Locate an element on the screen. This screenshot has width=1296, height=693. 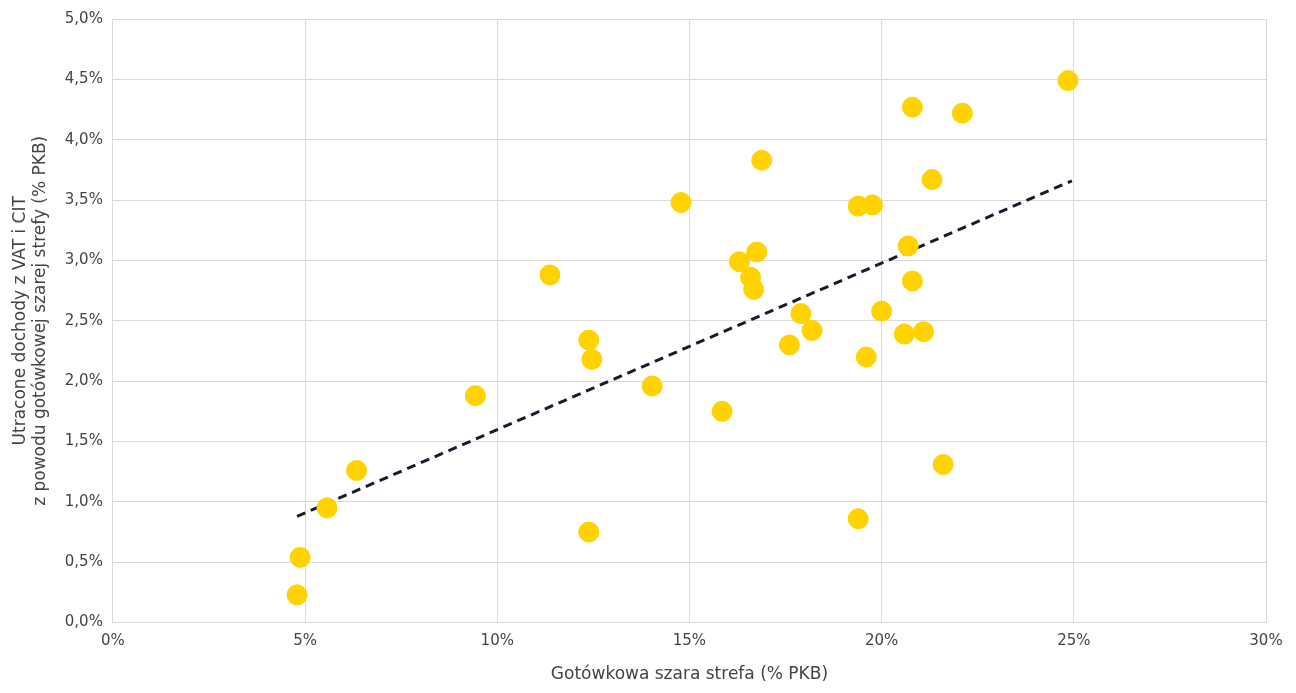
x-tick-label: 15% is located at coordinates (689, 640).